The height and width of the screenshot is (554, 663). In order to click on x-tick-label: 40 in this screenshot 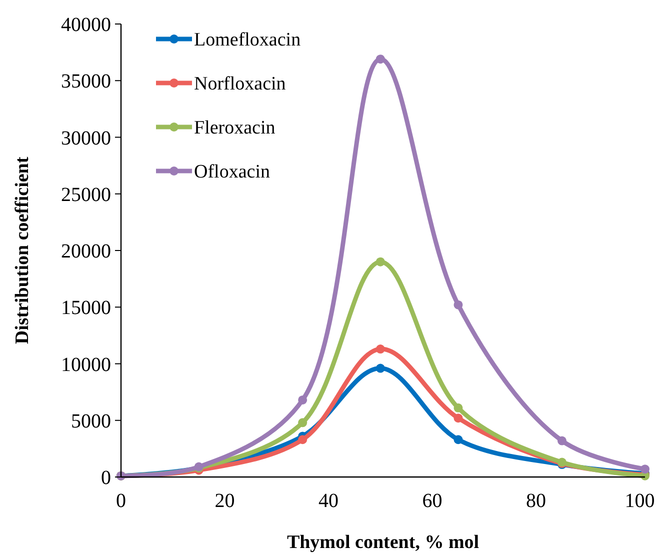, I will do `click(328, 501)`.